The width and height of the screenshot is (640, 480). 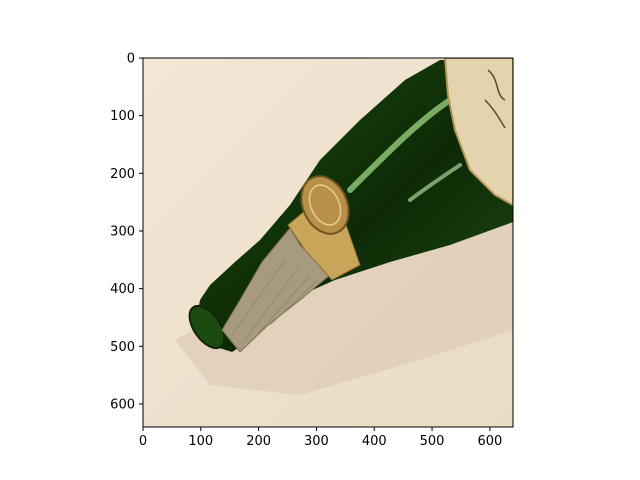 What do you see at coordinates (489, 441) in the screenshot?
I see `x-tick-label: 600` at bounding box center [489, 441].